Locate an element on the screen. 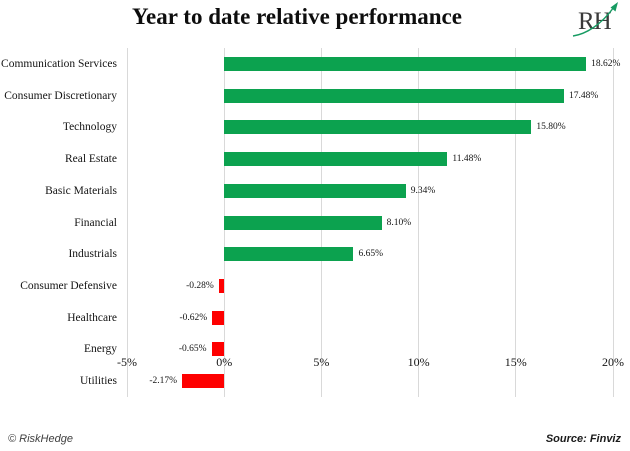 The height and width of the screenshot is (451, 630). x-tick-label: 15% is located at coordinates (515, 362).